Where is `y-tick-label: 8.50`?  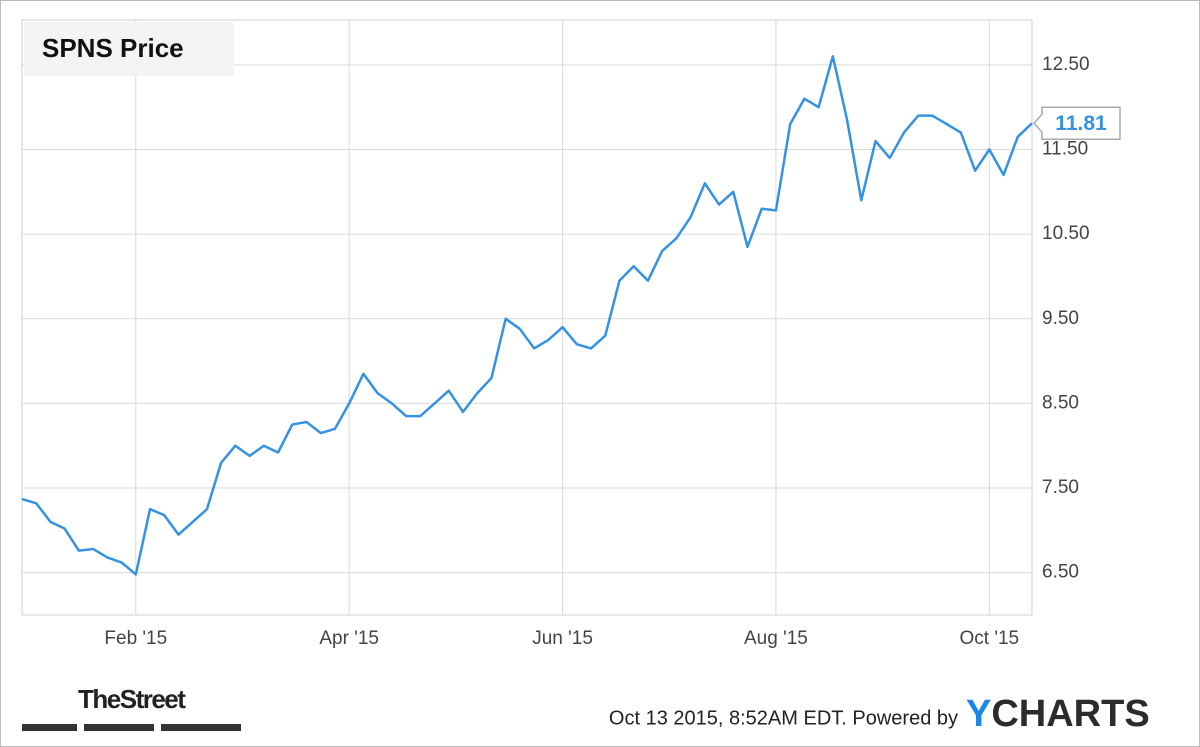
y-tick-label: 8.50 is located at coordinates (1060, 402).